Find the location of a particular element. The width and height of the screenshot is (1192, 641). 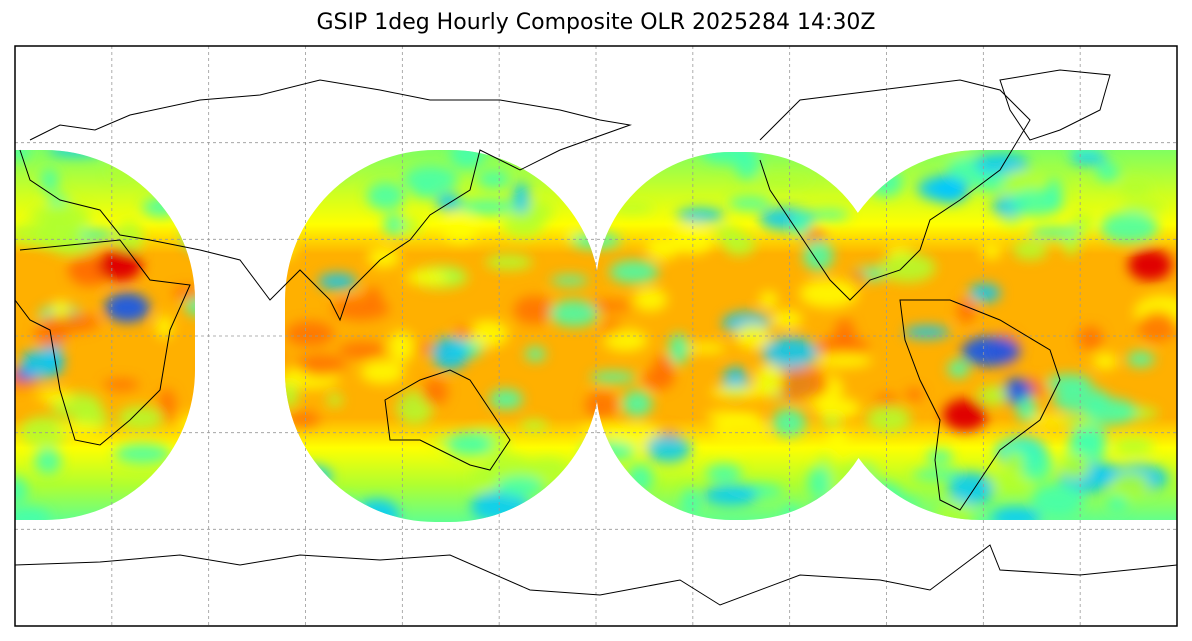

olr-warm-spot is located at coordinates (965, 415).